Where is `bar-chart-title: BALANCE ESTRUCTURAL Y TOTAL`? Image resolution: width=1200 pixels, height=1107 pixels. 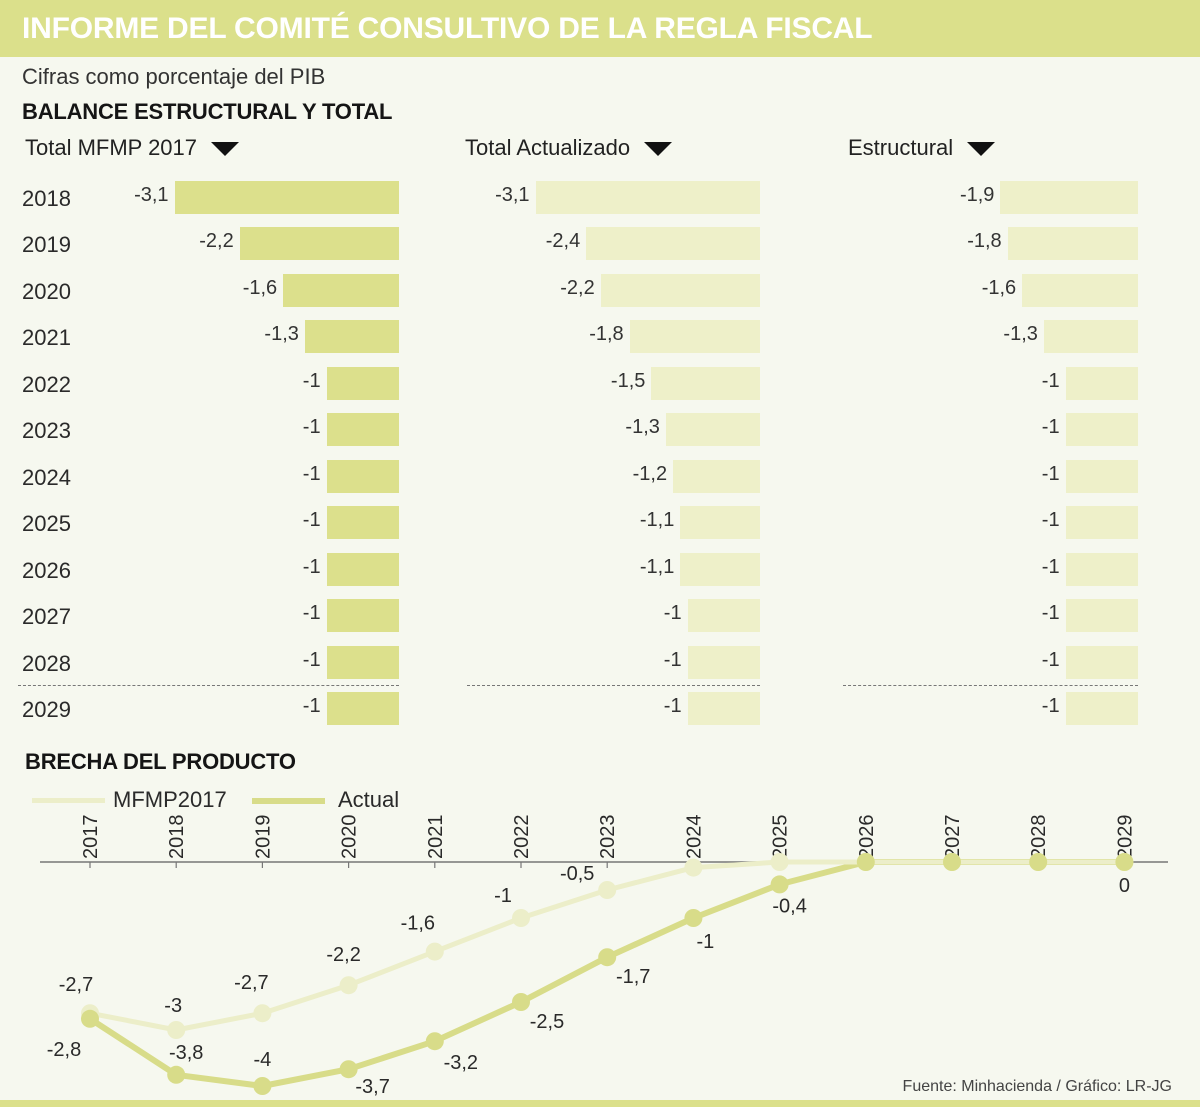
bar-chart-title: BALANCE ESTRUCTURAL Y TOTAL is located at coordinates (207, 111).